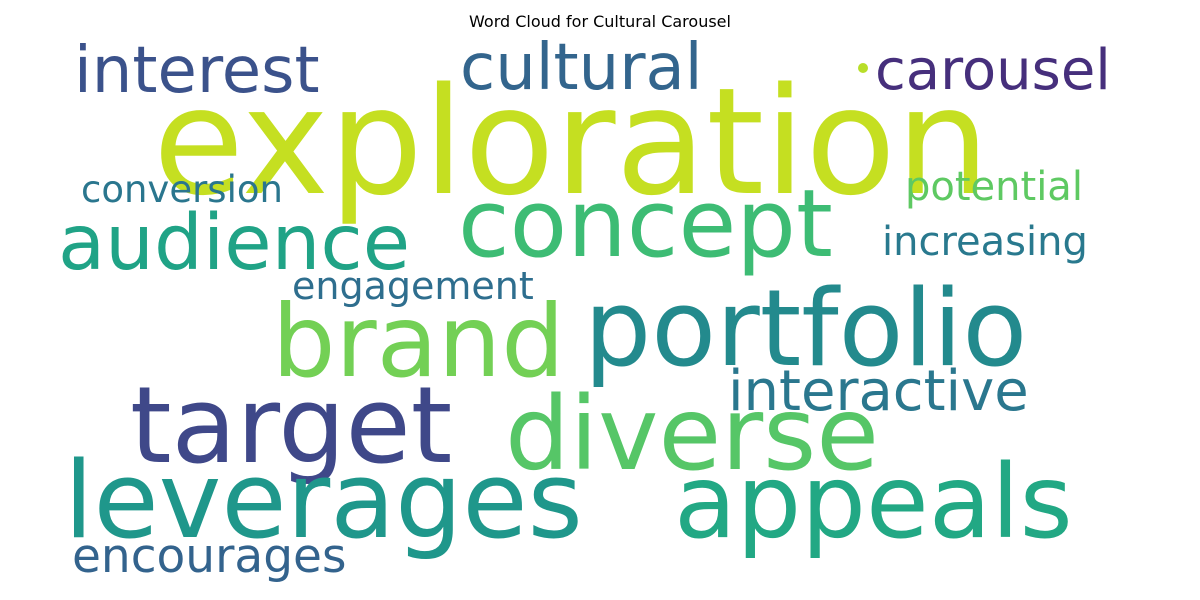 This screenshot has height=600, width=1200. Describe the element at coordinates (323, 500) in the screenshot. I see `word-leverages: leverages` at that location.